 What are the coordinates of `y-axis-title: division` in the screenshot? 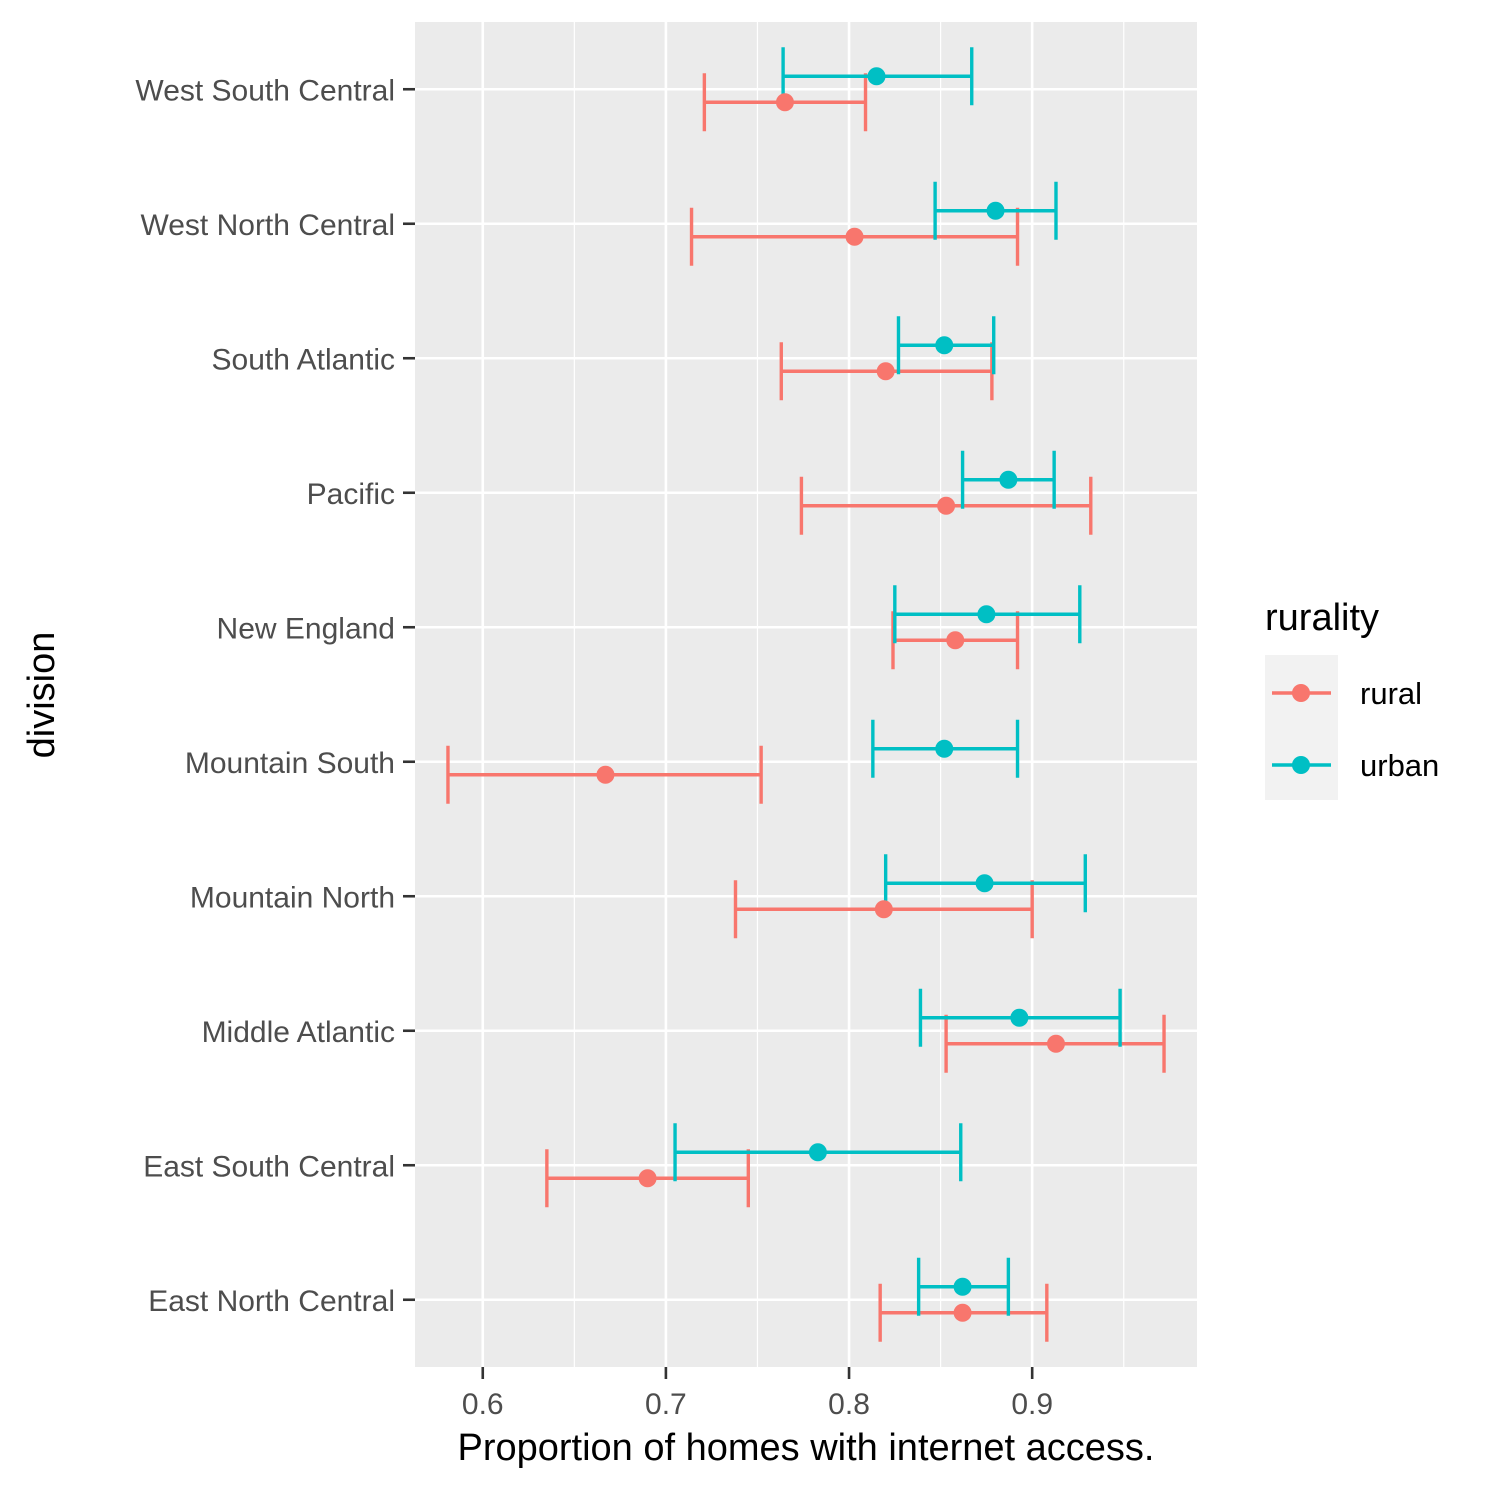 It's located at (42, 695).